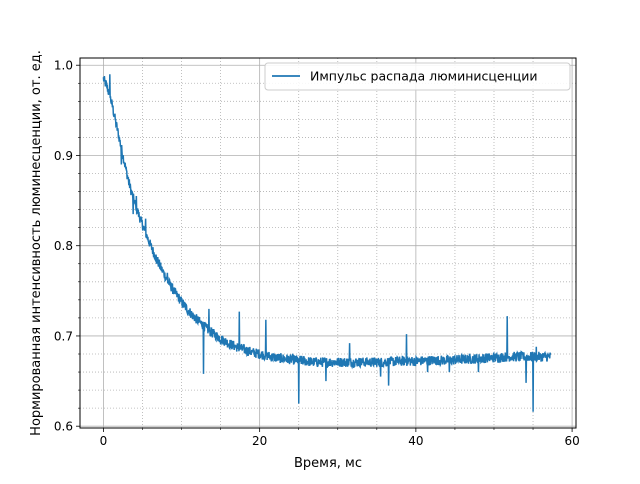 Image resolution: width=640 pixels, height=484 pixels. Describe the element at coordinates (63, 66) in the screenshot. I see `y-tick-label: 1.0` at that location.